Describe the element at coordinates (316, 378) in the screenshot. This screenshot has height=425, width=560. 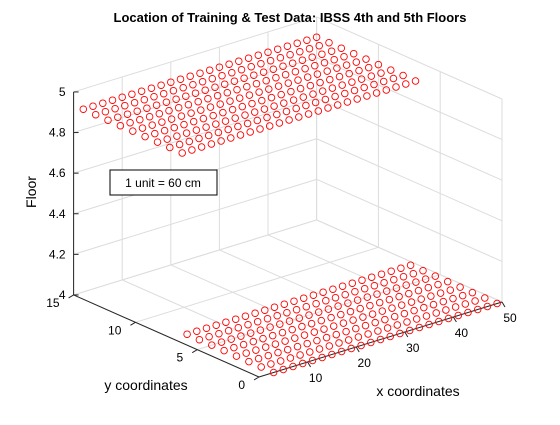
I see `x-tick-label: 10` at that location.